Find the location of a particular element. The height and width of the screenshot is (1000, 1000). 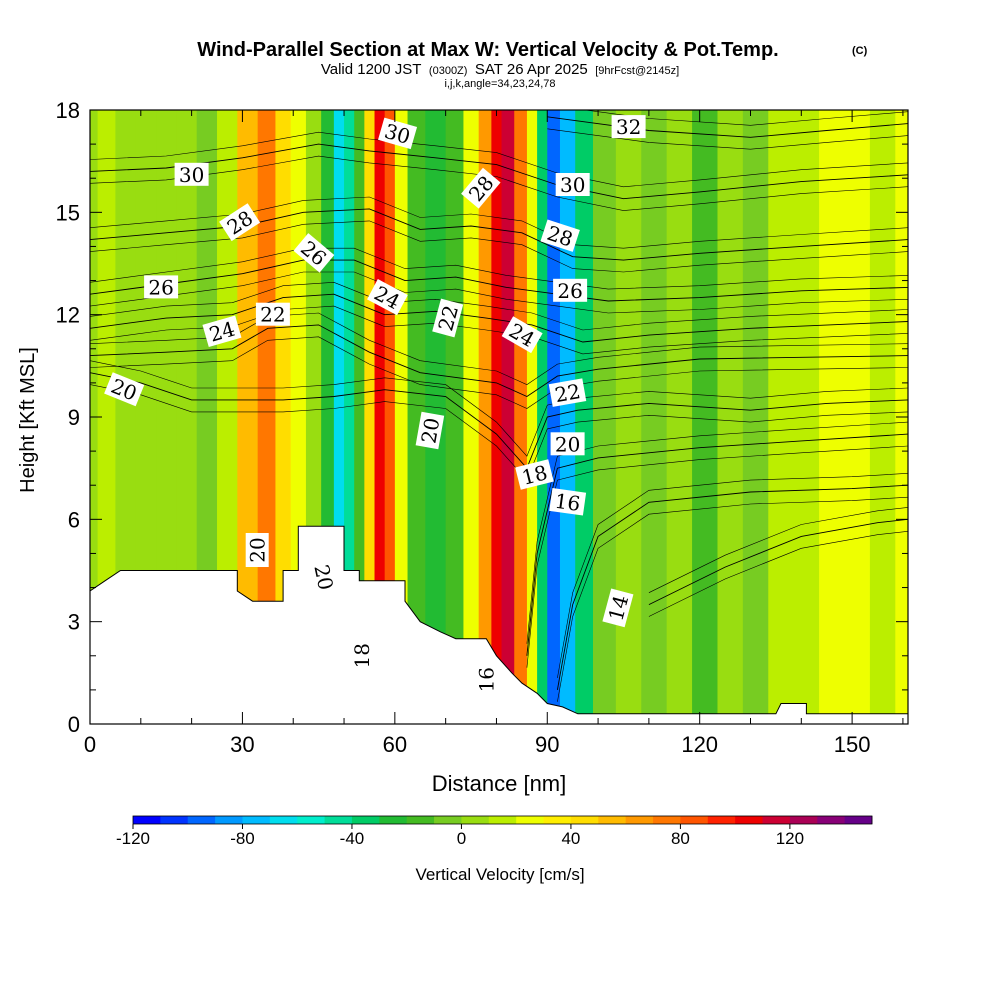

colorbar-tick-label: 80 is located at coordinates (680, 838).